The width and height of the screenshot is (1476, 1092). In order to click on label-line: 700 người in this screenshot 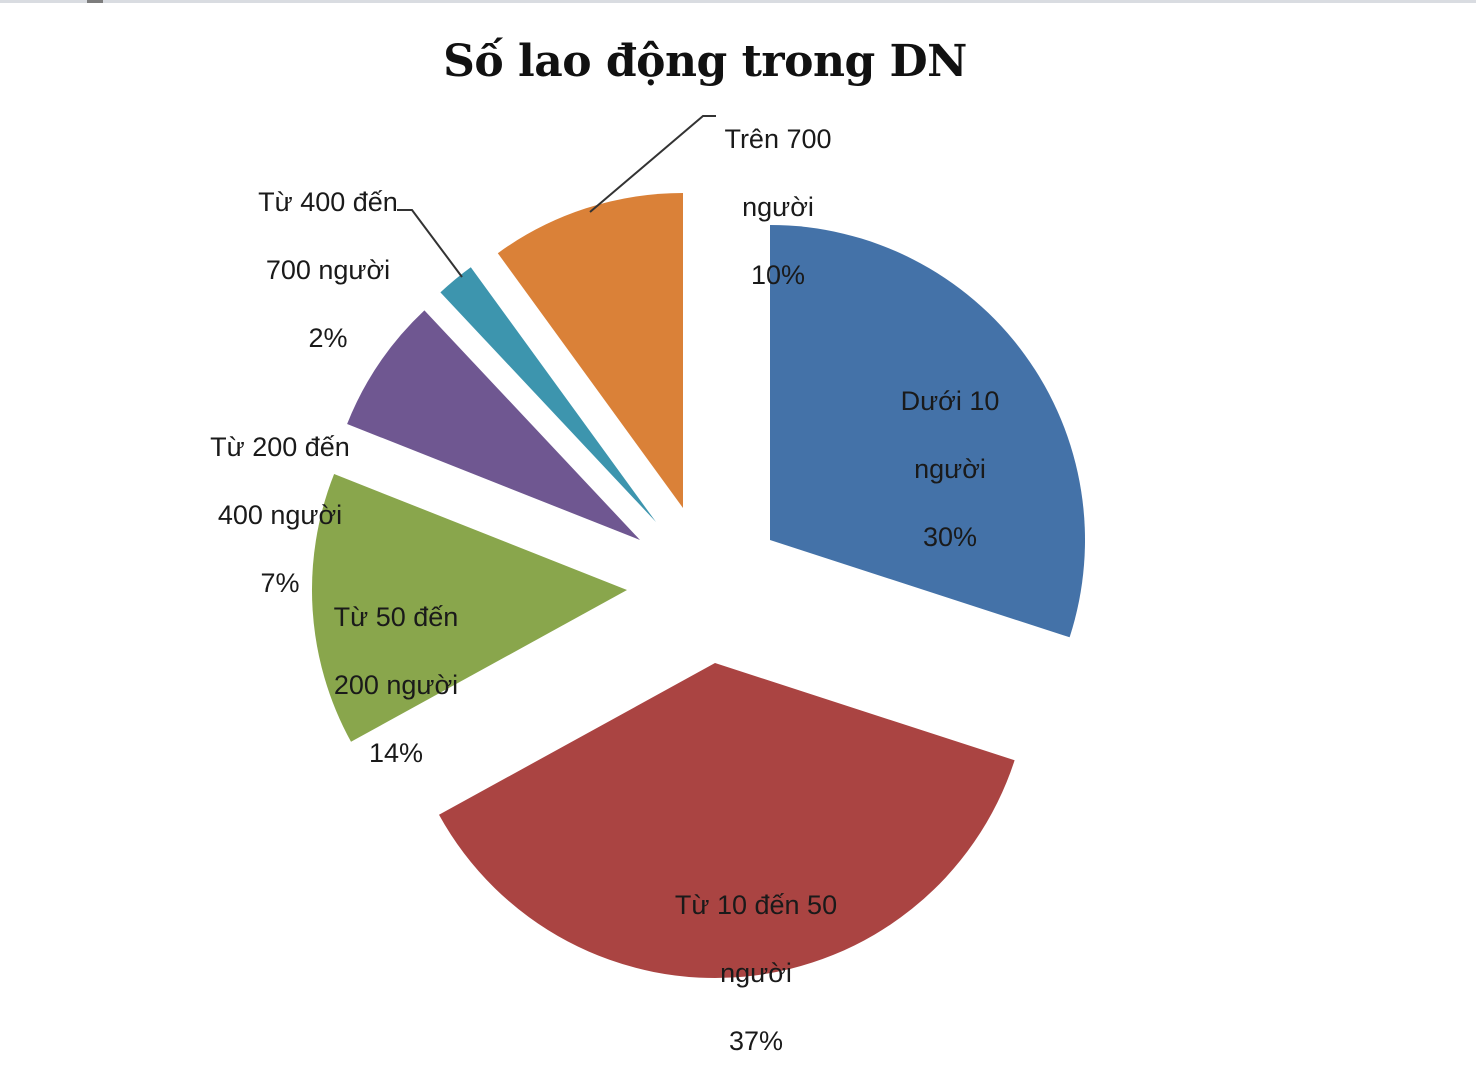, I will do `click(328, 270)`.